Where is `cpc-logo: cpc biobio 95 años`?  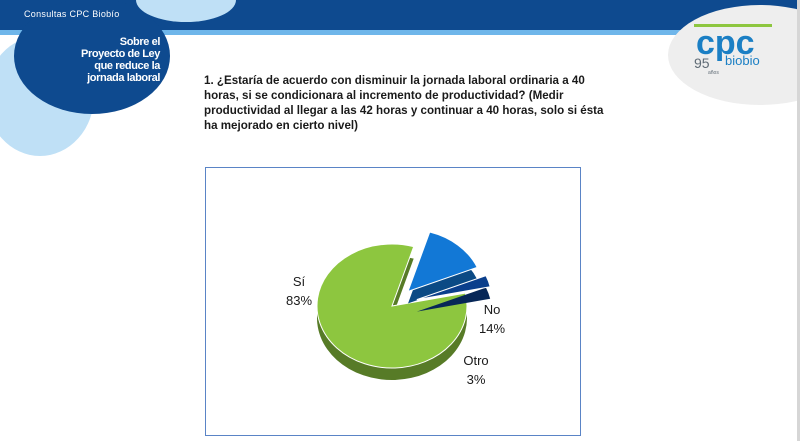 cpc-logo: cpc biobio 95 años is located at coordinates (738, 51).